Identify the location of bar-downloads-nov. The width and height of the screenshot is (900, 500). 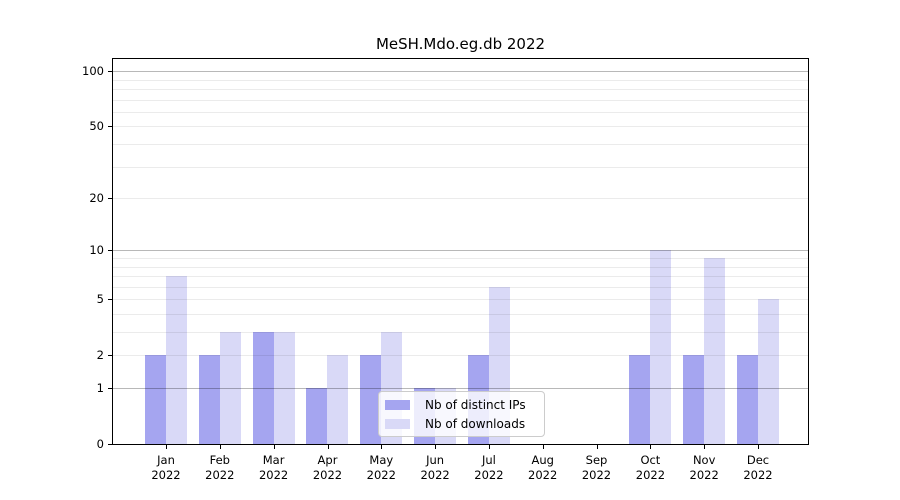
(715, 351).